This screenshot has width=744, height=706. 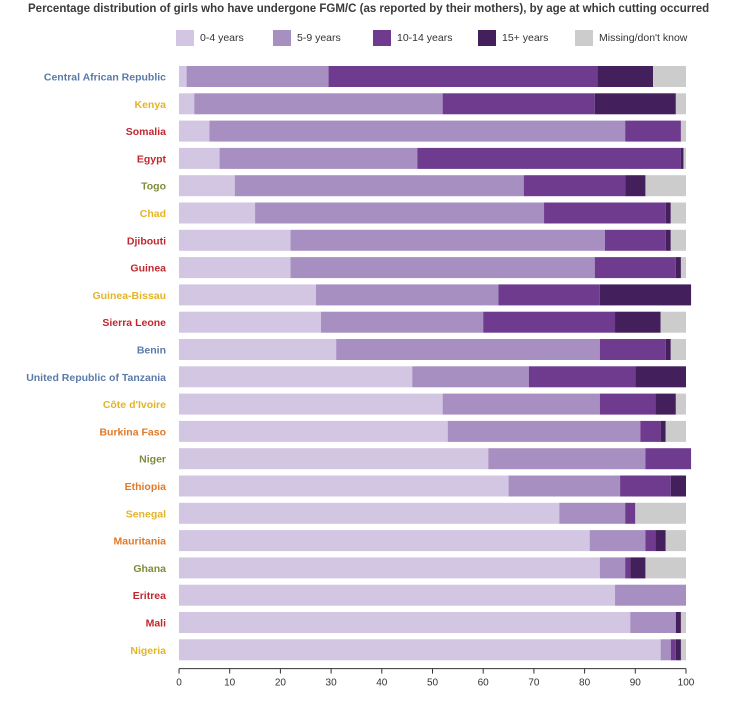 What do you see at coordinates (152, 460) in the screenshot?
I see `category-label-niger: Niger` at bounding box center [152, 460].